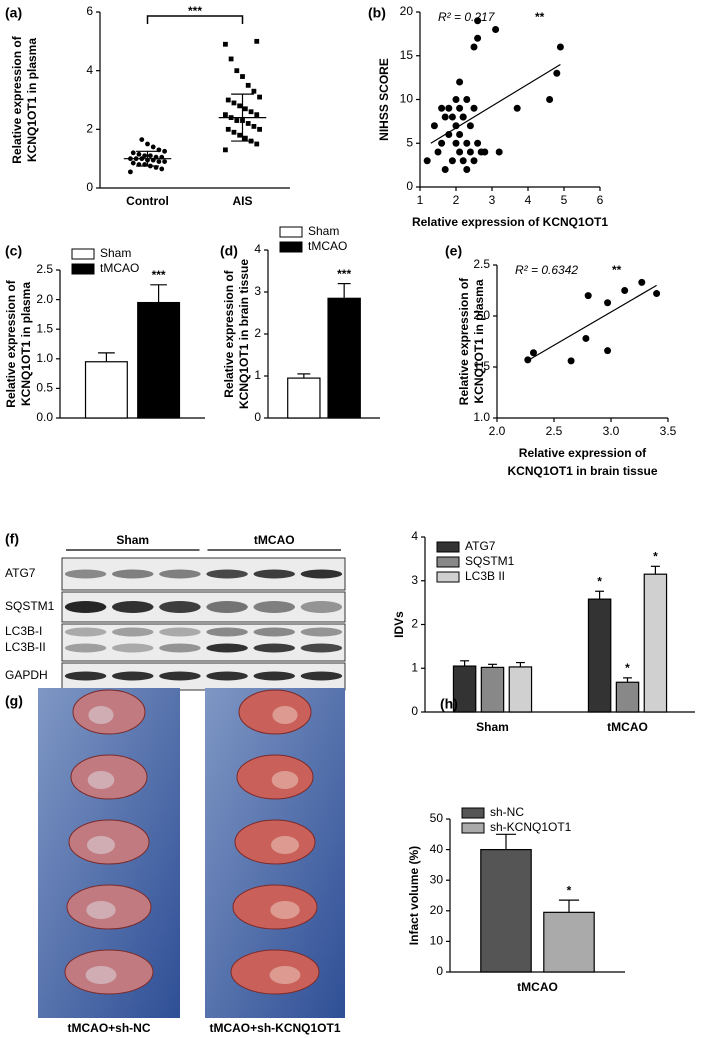 The width and height of the screenshot is (709, 1038). I want to click on row-label: LC3B-I, so click(23, 631).